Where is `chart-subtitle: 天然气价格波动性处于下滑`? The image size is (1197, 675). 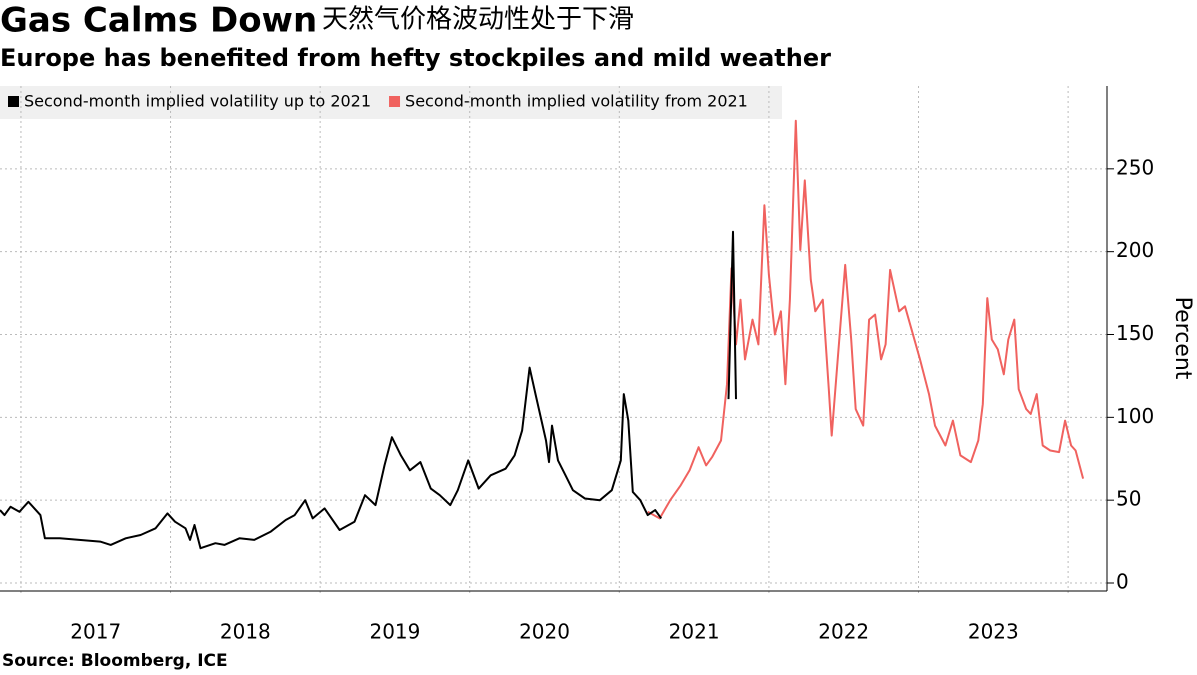
chart-subtitle: 天然气价格波动性处于下滑 is located at coordinates (478, 20).